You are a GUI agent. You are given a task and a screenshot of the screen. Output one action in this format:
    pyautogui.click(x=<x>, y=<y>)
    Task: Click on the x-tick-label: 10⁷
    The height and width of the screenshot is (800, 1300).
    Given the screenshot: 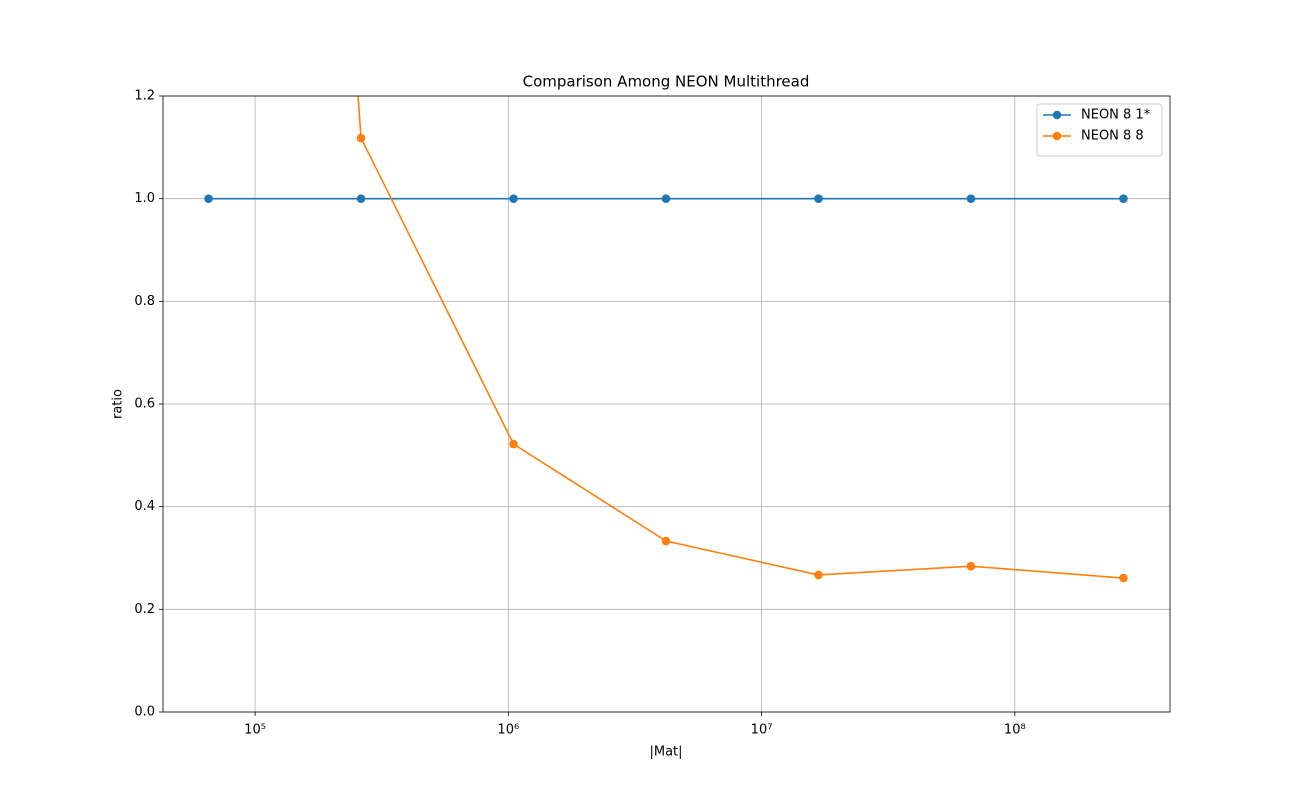 What is the action you would take?
    pyautogui.click(x=762, y=730)
    